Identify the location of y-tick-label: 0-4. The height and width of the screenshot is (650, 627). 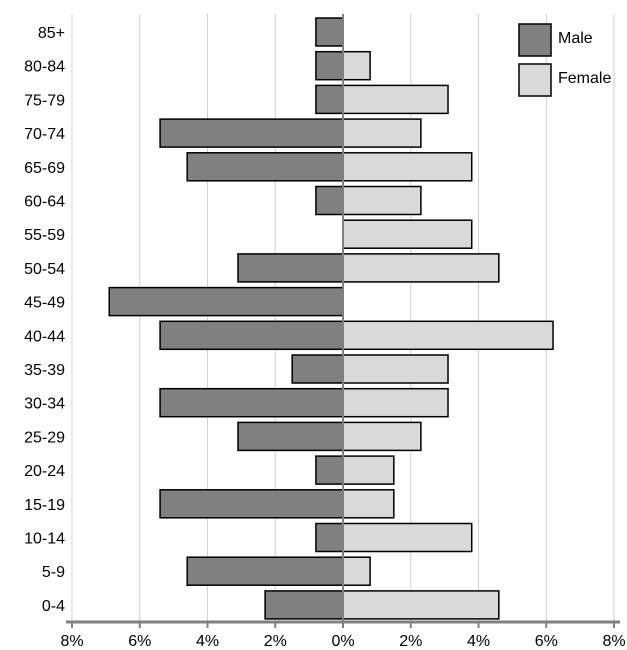
(53, 606).